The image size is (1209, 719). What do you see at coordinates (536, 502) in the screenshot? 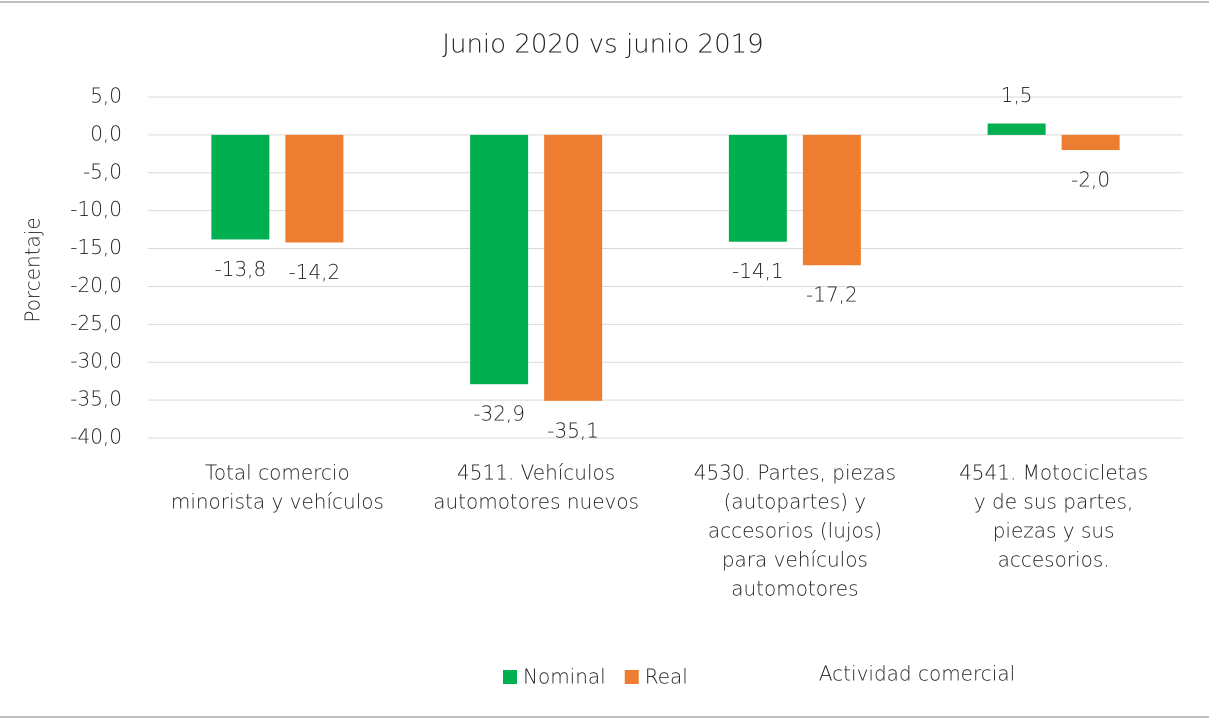
I see `x-tick-label: automotores nuevos` at bounding box center [536, 502].